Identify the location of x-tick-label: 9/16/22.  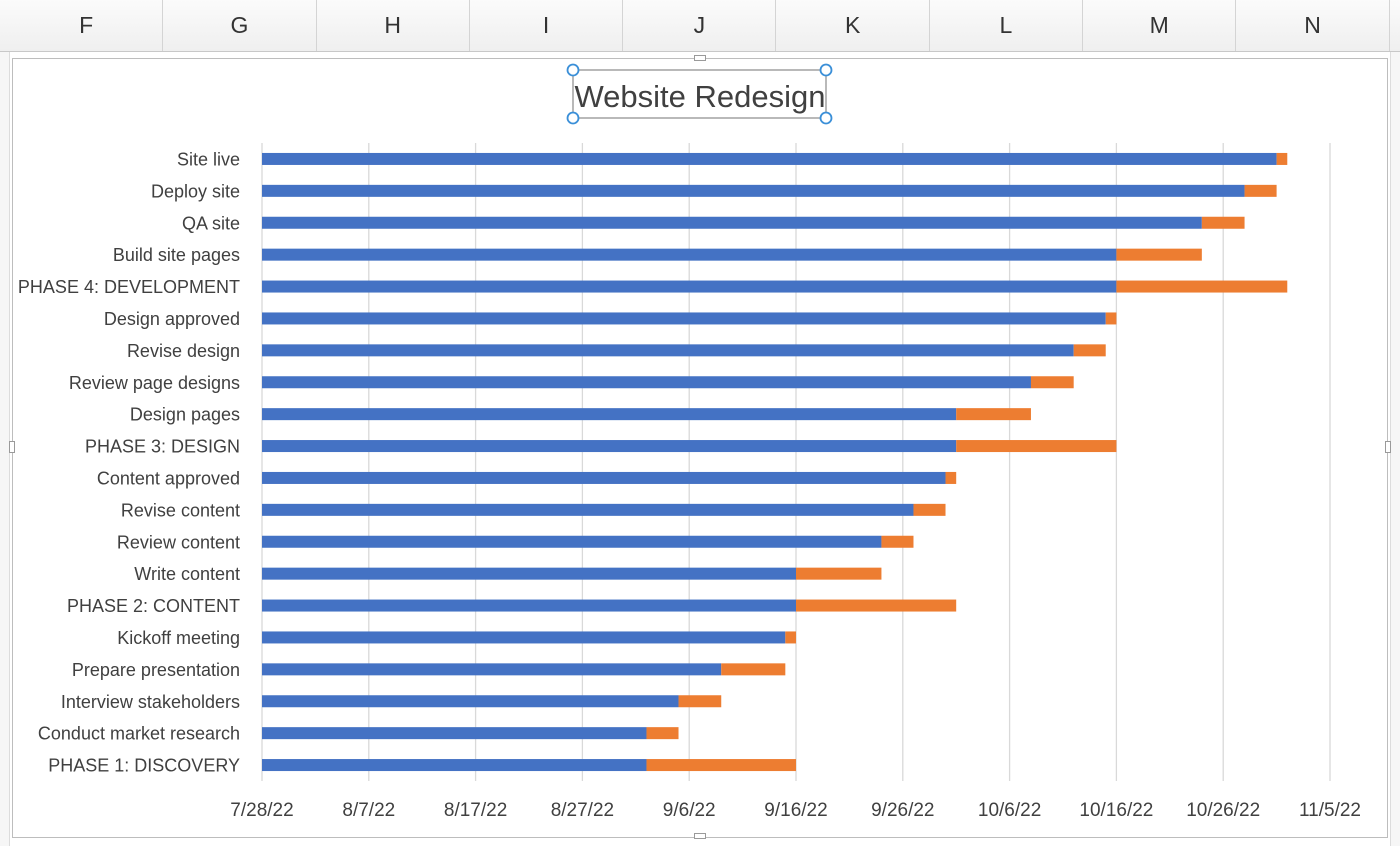
(795, 810).